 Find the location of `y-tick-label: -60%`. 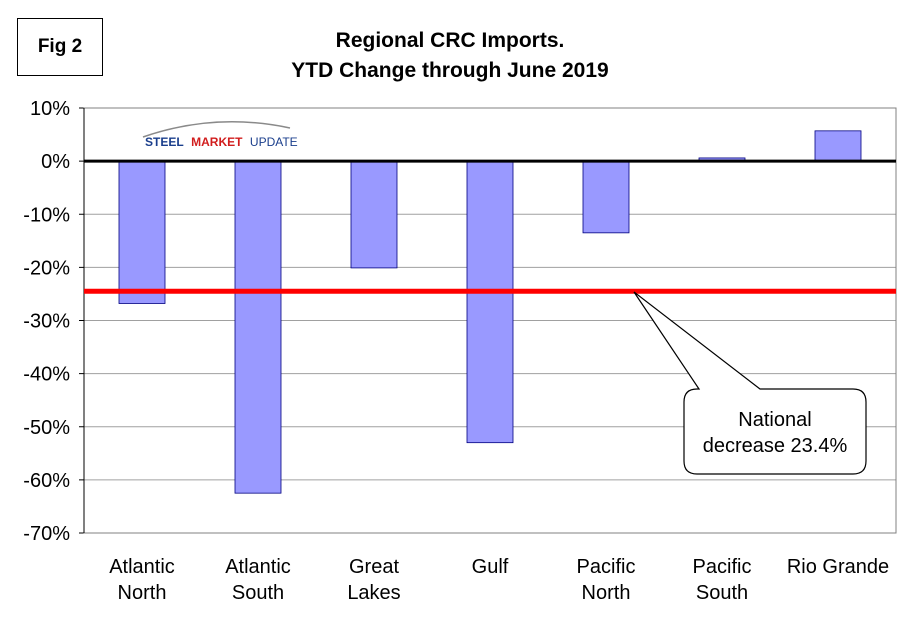

y-tick-label: -60% is located at coordinates (46, 481).